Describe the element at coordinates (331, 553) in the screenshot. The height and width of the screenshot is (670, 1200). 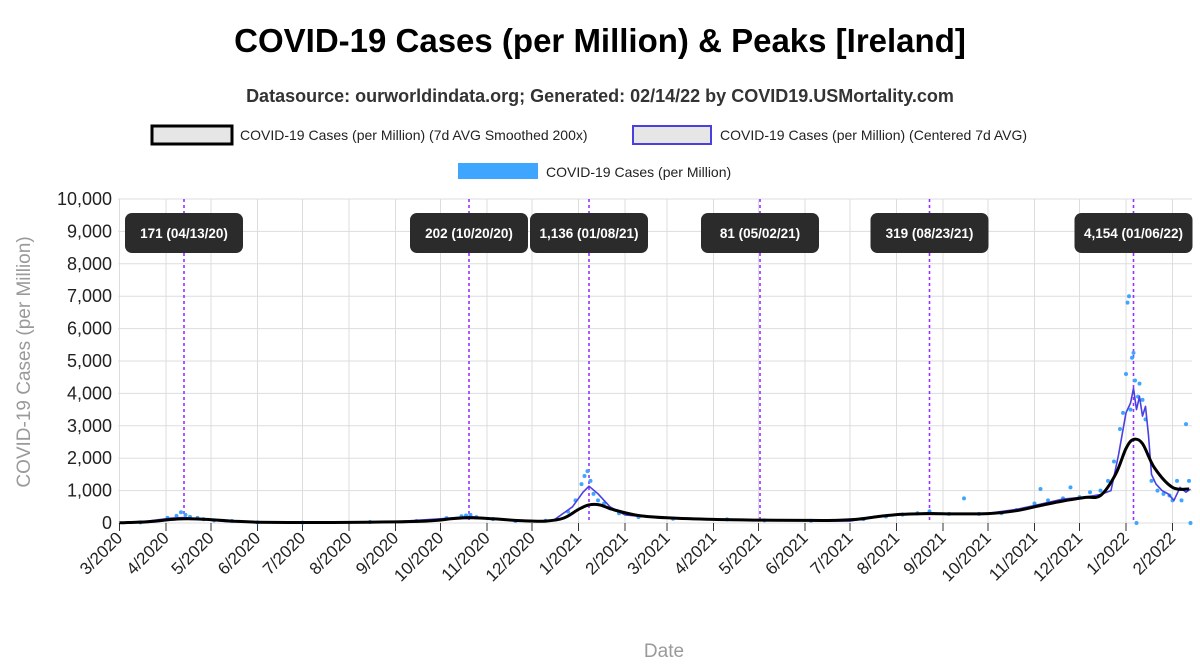
I see `x-tick-label: 8/2020` at that location.